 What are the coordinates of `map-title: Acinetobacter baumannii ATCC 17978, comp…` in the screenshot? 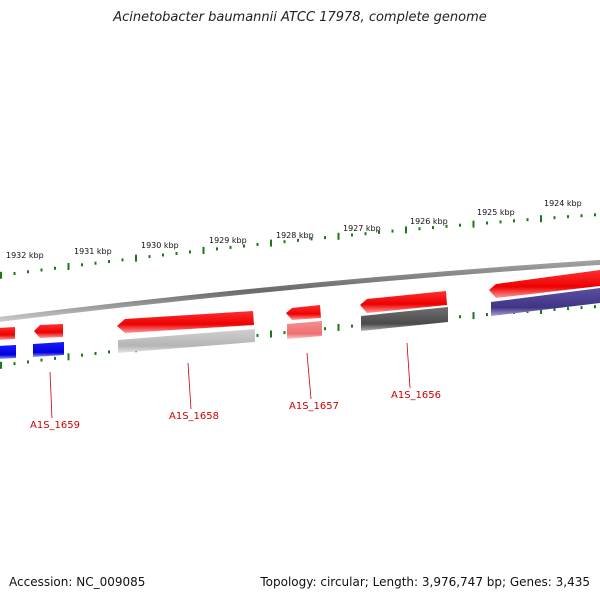 It's located at (300, 17).